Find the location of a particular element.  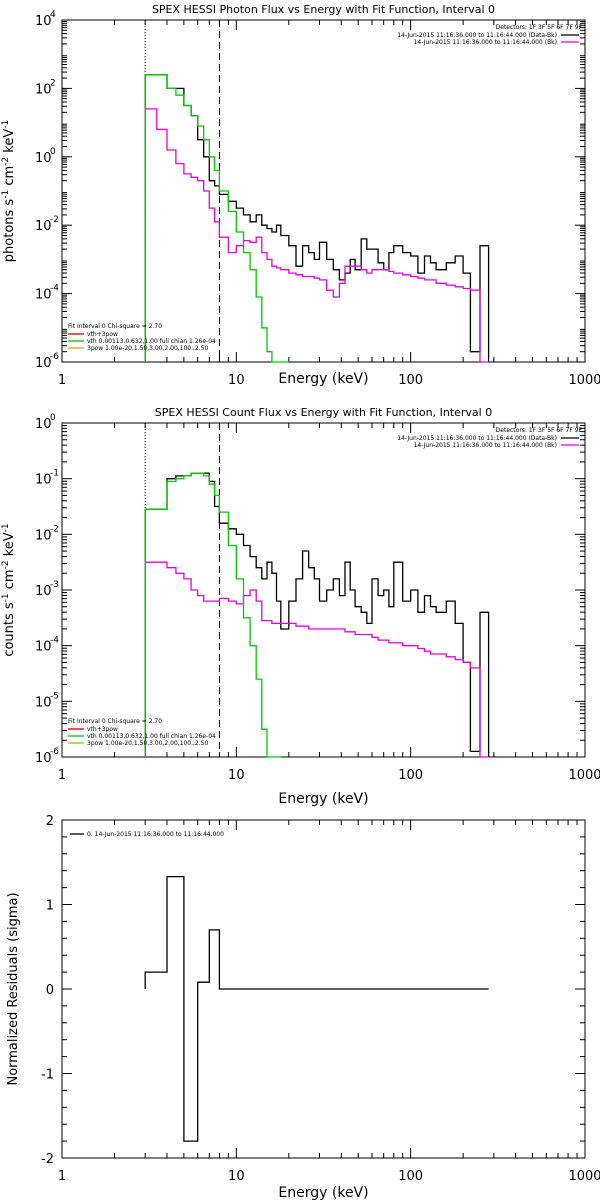

chart2-y-tick-label: 10⁻⁵ is located at coordinates (47, 700).